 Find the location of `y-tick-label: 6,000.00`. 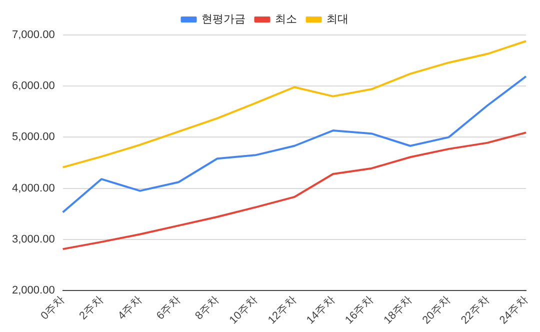

y-tick-label: 6,000.00 is located at coordinates (33, 86).